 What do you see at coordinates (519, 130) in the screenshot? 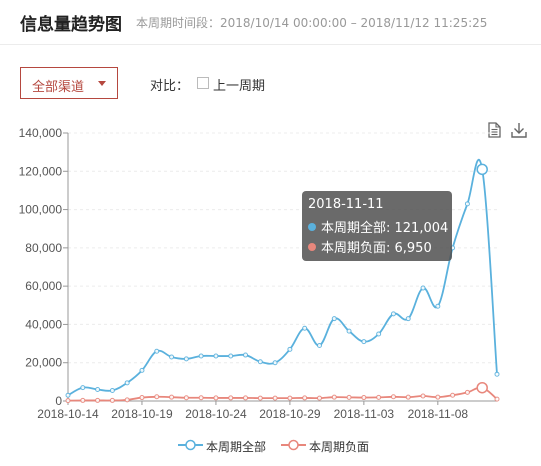
I see `download-icon` at bounding box center [519, 130].